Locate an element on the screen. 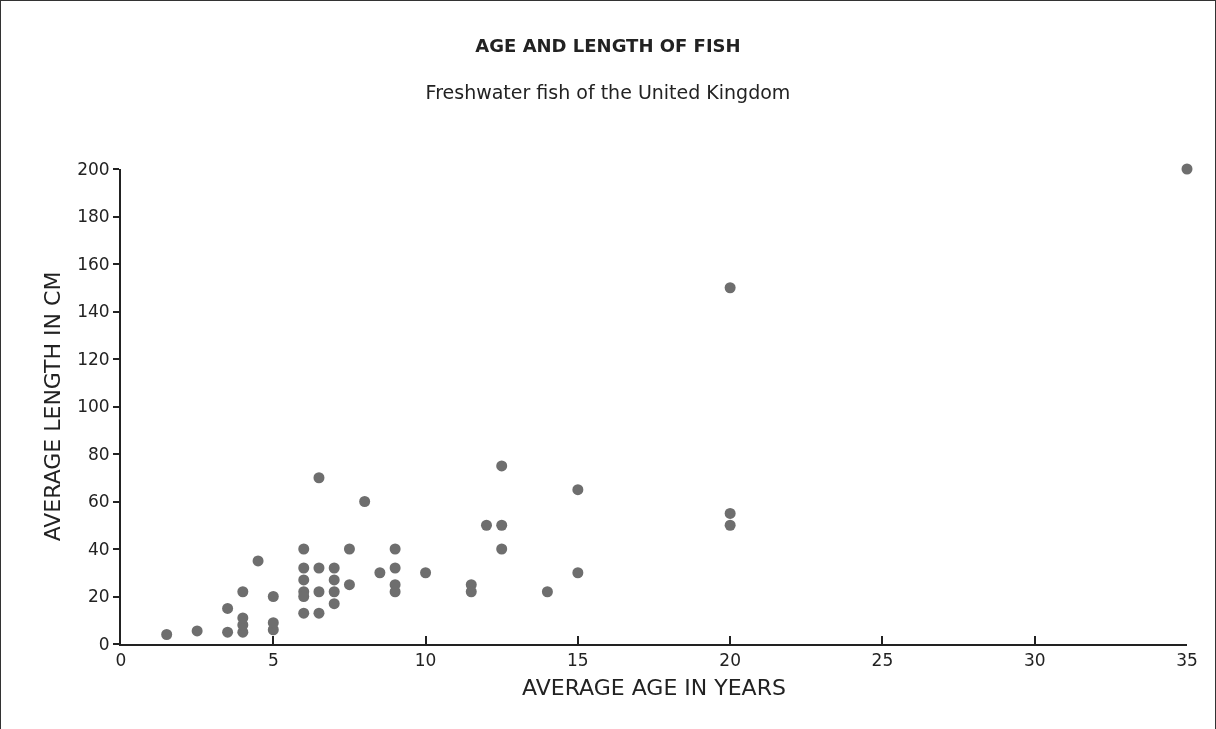  y-tick-label: 20 is located at coordinates (98, 596).